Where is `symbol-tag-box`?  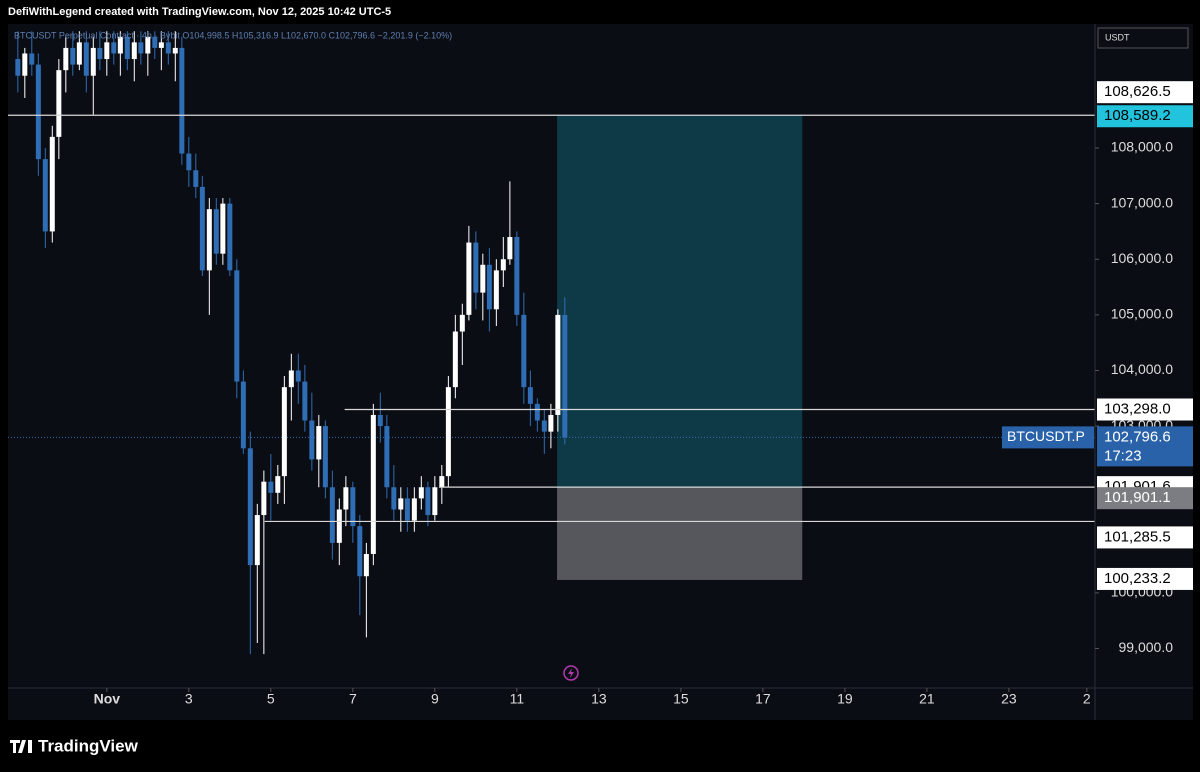
symbol-tag-box is located at coordinates (1048, 437).